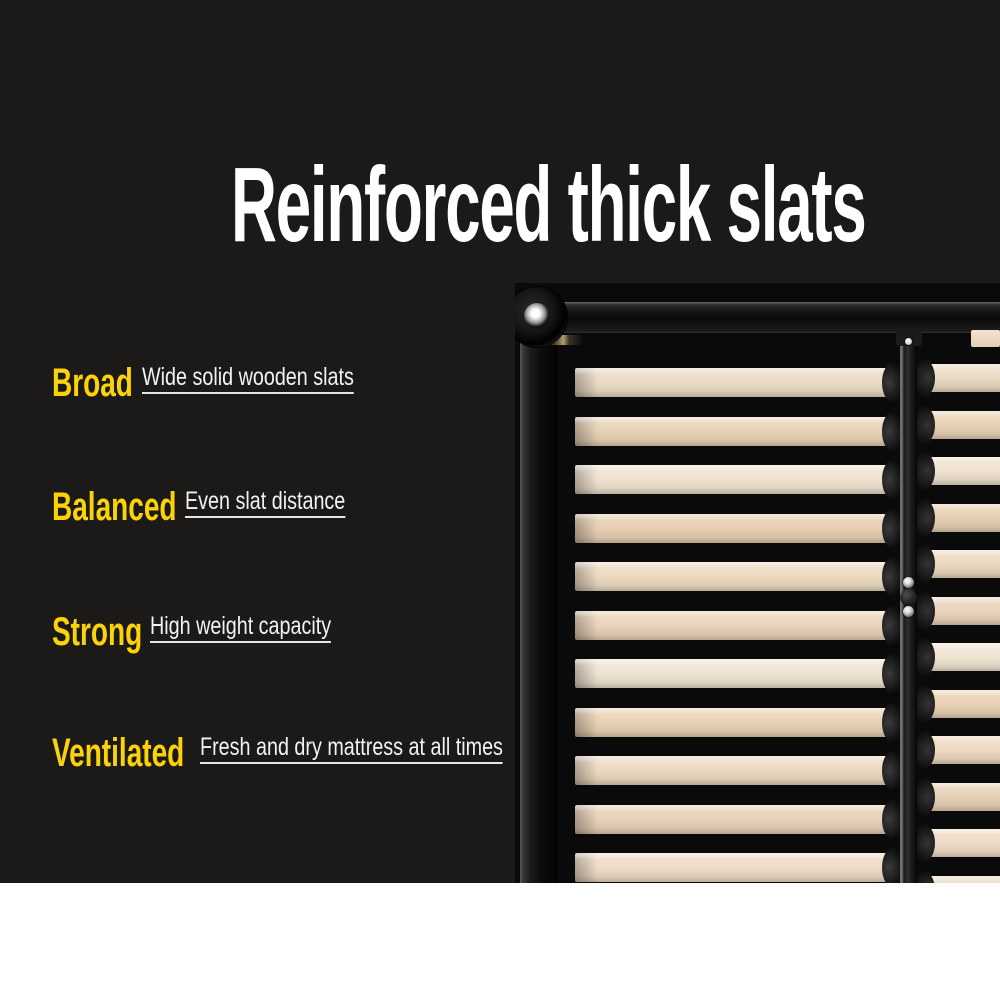 This screenshot has width=1000, height=1000. I want to click on corner-cap-screw-icon, so click(537, 316).